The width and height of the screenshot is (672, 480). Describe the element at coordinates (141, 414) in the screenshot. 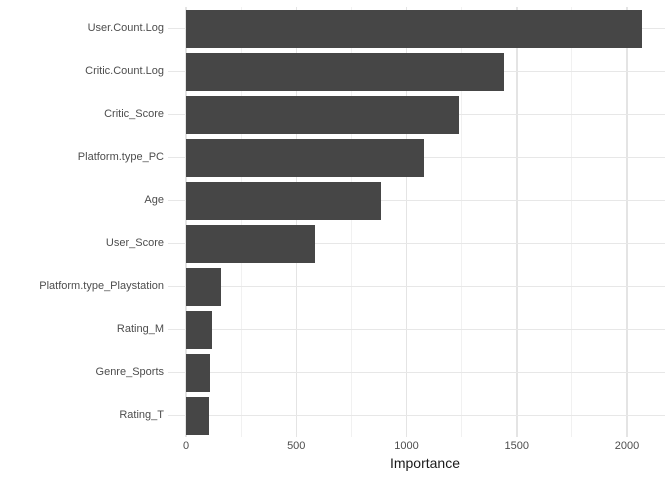

I see `y-axis-label: Rating_T` at that location.